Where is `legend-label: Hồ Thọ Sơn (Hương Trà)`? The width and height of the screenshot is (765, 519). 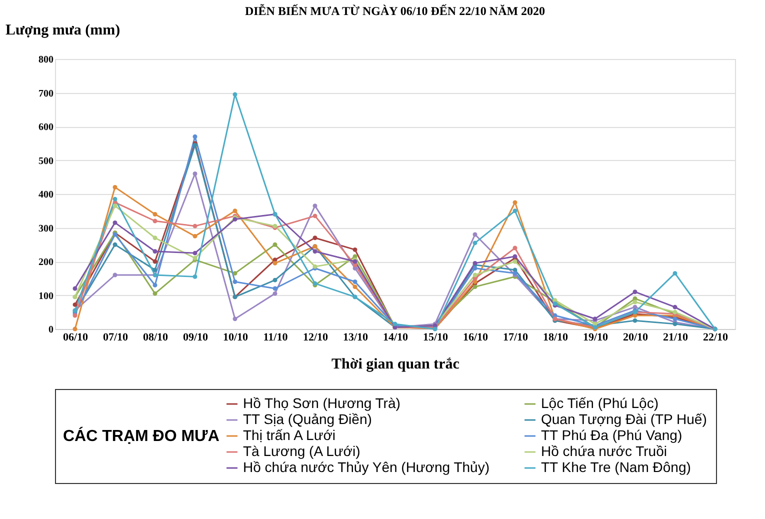
legend-label: Hồ Thọ Sơn (Hương Trà) is located at coordinates (321, 403).